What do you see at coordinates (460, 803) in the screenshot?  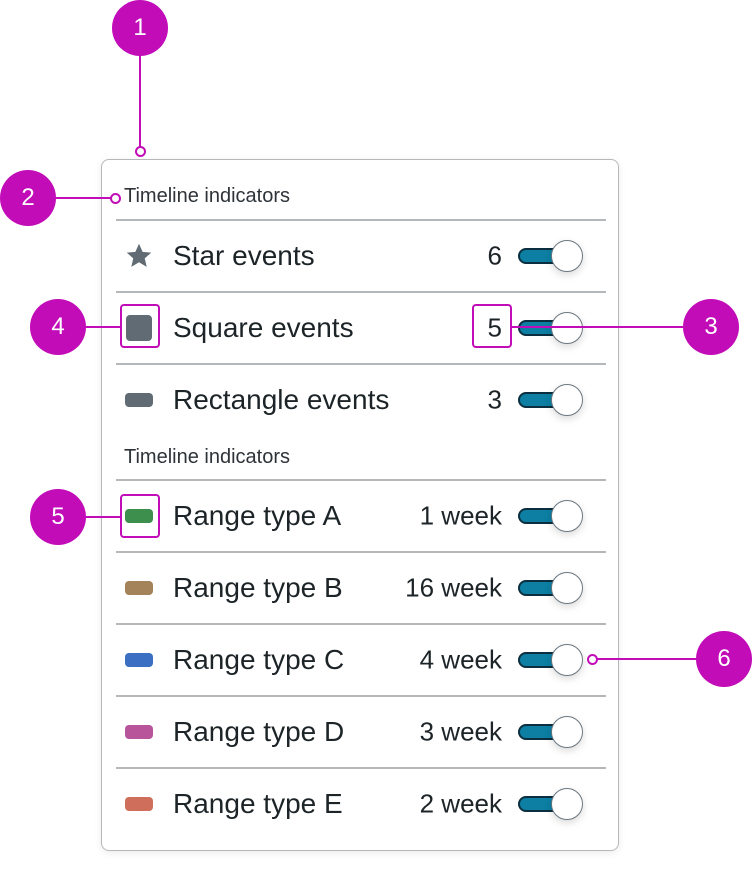 I see `range-duration: 2 week` at bounding box center [460, 803].